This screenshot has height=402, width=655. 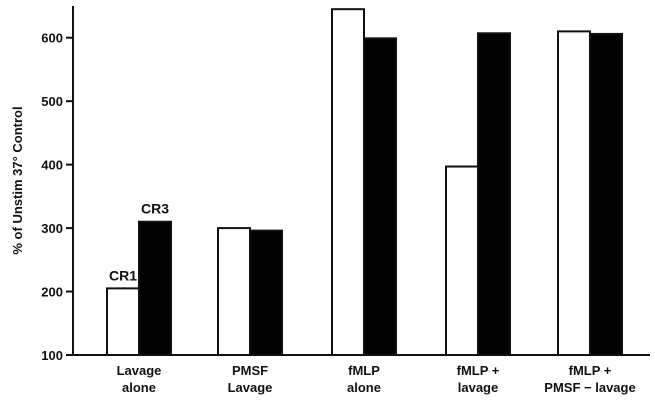 I want to click on y-tick-label: 400, so click(x=52, y=165).